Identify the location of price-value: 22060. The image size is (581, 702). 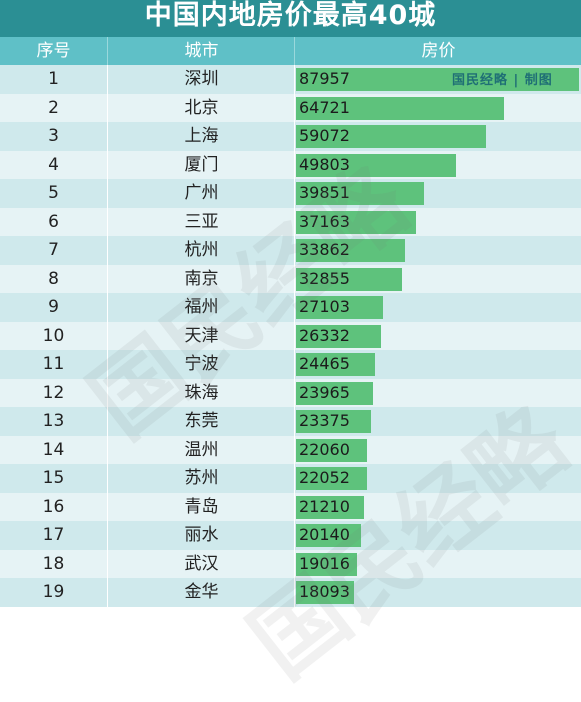
(324, 449).